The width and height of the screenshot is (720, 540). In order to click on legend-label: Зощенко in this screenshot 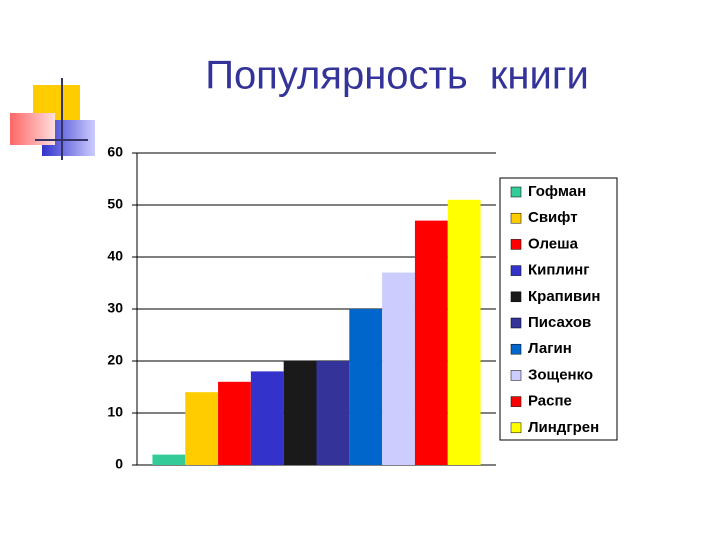, I will do `click(560, 374)`.